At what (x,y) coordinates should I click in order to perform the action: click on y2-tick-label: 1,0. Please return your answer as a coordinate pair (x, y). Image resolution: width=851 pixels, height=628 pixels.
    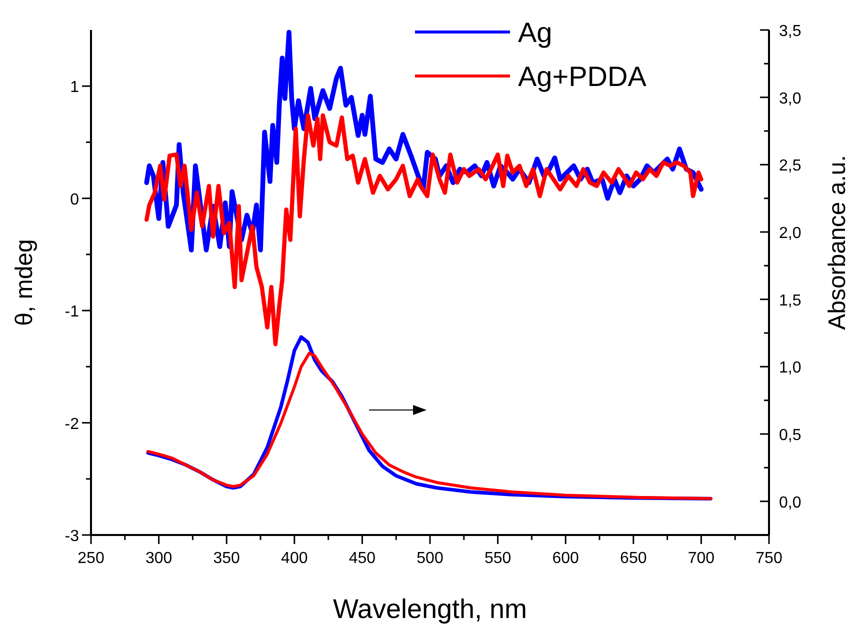
    Looking at the image, I should click on (790, 368).